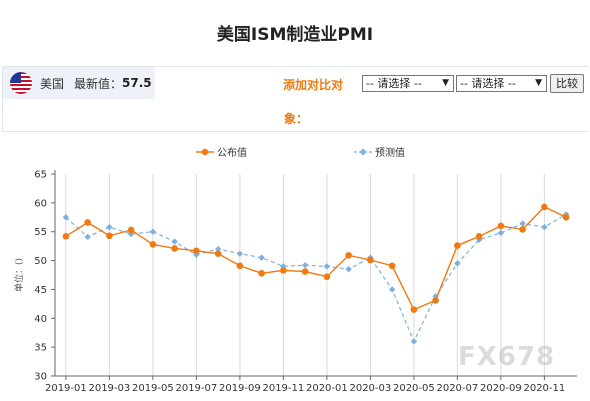 Image resolution: width=590 pixels, height=401 pixels. I want to click on x-tick-label: 2019-03, so click(109, 388).